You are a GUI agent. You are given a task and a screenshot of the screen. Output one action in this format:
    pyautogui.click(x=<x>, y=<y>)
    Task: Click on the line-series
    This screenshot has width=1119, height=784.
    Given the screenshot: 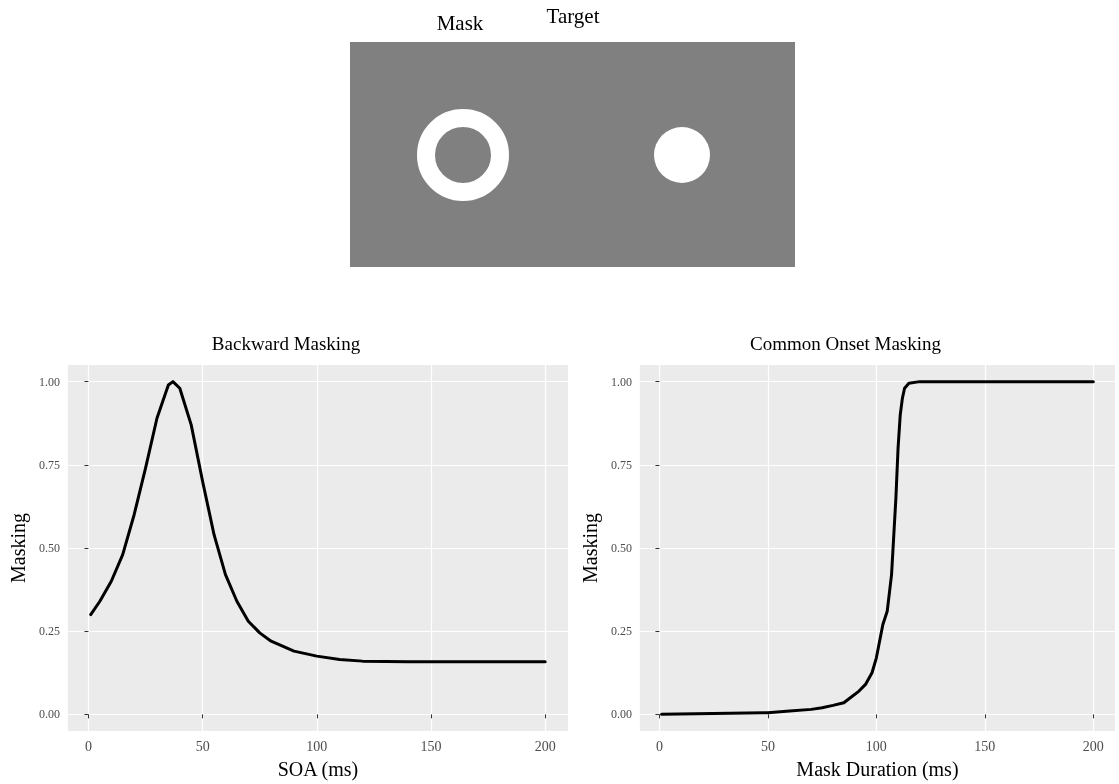 What is the action you would take?
    pyautogui.click(x=318, y=522)
    